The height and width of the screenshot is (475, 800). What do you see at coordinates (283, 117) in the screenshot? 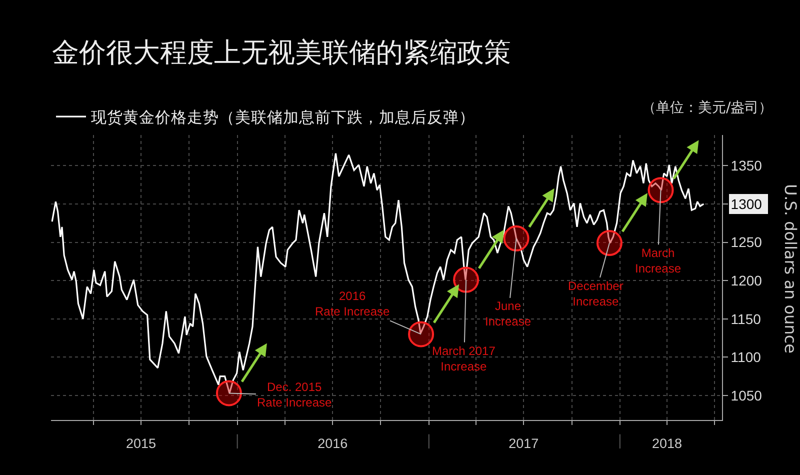
I see `legend-label: 现货黄金价格走势（美联储加息前下跌，加息后反弹）` at bounding box center [283, 117].